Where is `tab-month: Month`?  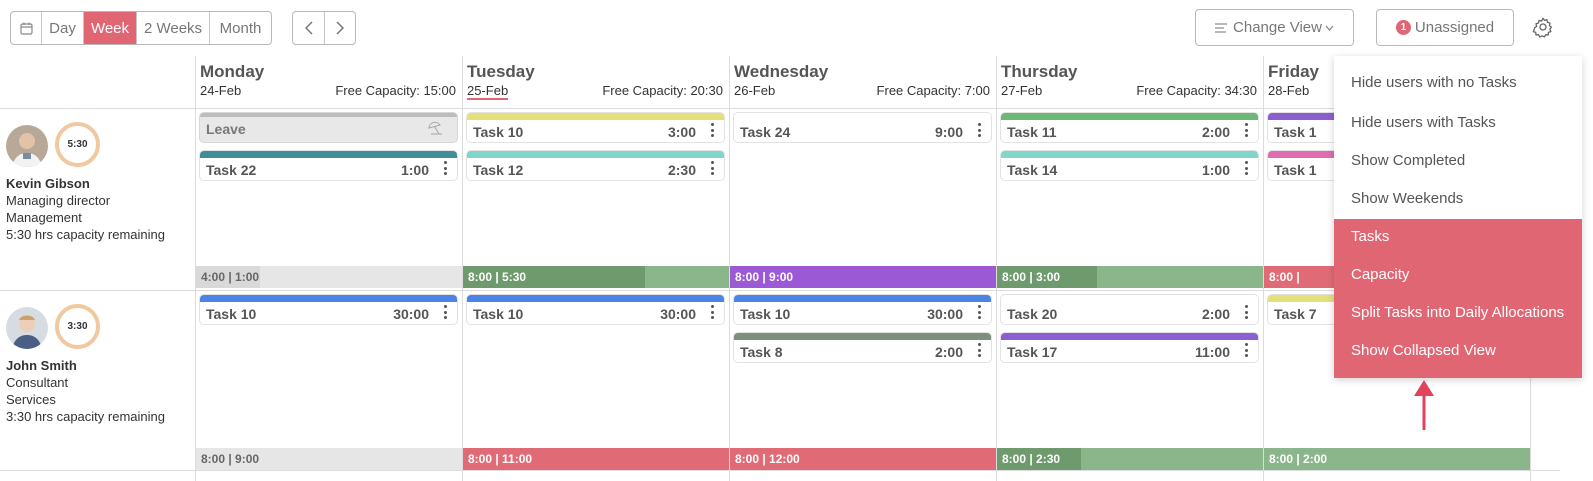
tab-month: Month is located at coordinates (240, 28).